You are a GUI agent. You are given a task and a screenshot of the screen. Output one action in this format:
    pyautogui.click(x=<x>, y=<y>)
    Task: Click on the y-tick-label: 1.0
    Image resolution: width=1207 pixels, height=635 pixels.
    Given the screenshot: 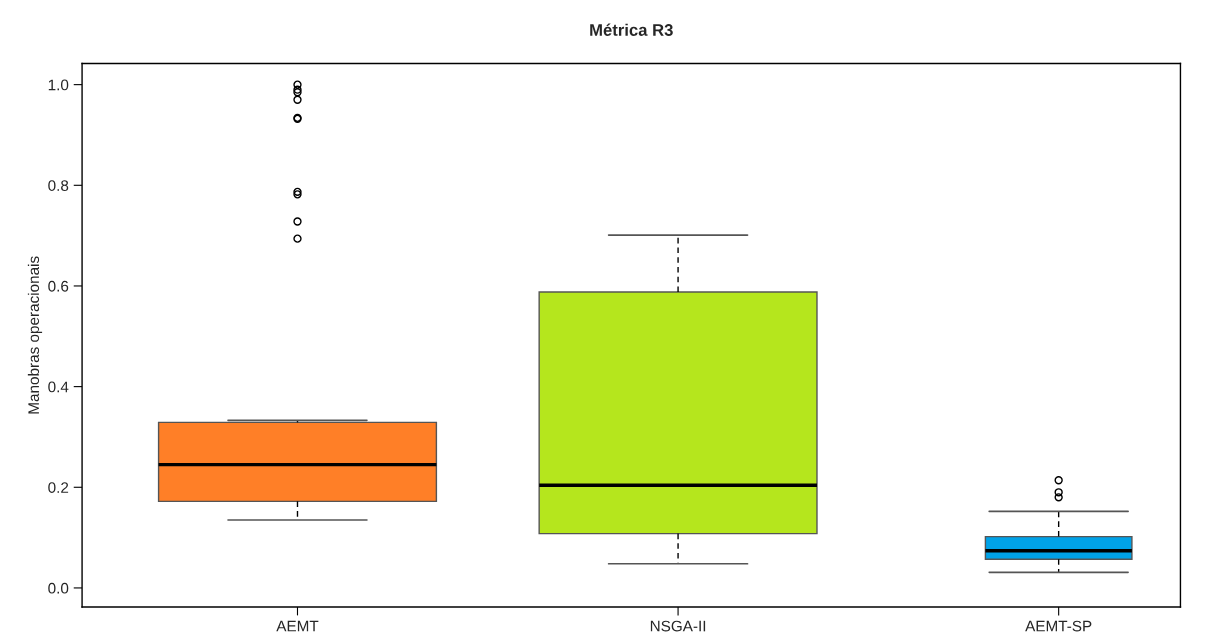 What is the action you would take?
    pyautogui.click(x=58, y=85)
    